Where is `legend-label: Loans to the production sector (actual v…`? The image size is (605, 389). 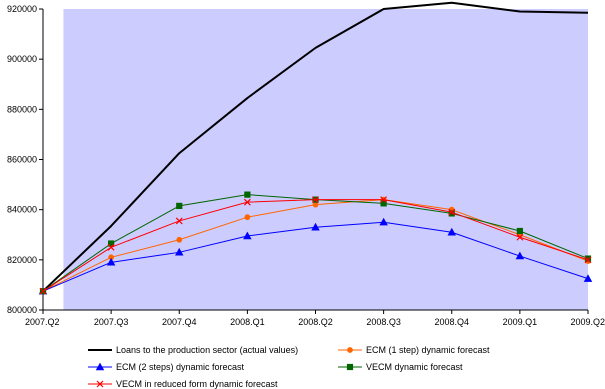
legend-label: Loans to the production sector (actual v… is located at coordinates (207, 350).